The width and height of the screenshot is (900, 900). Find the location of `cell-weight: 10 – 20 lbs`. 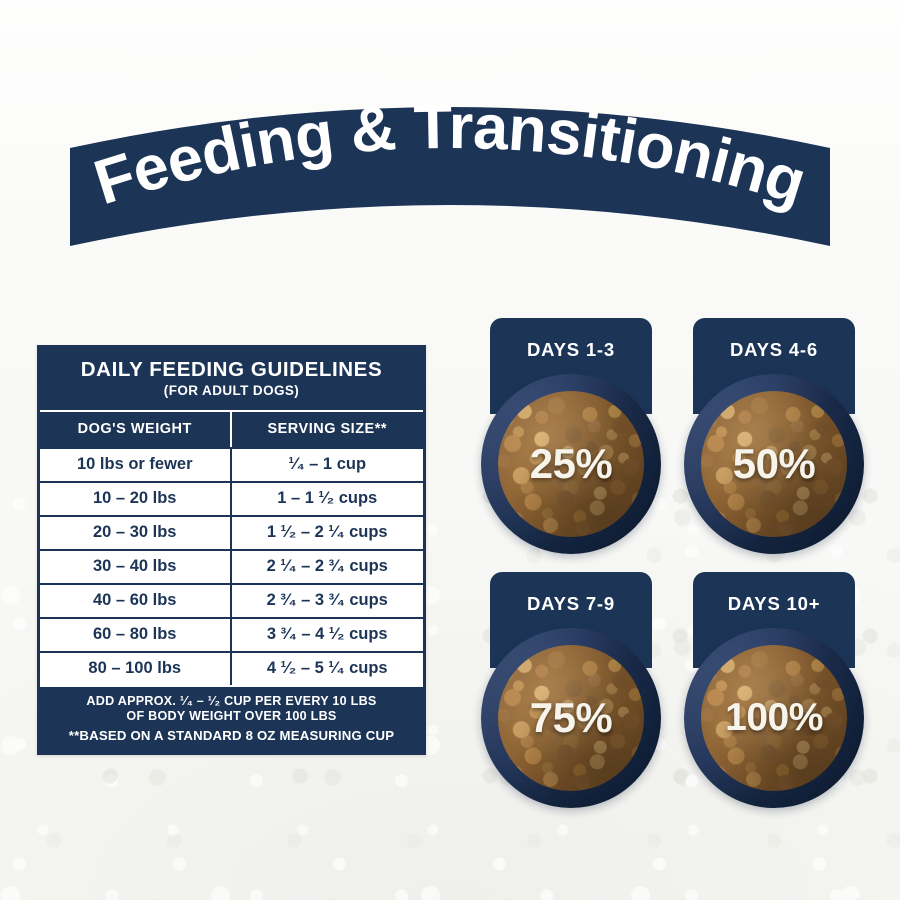

cell-weight: 10 – 20 lbs is located at coordinates (136, 499).